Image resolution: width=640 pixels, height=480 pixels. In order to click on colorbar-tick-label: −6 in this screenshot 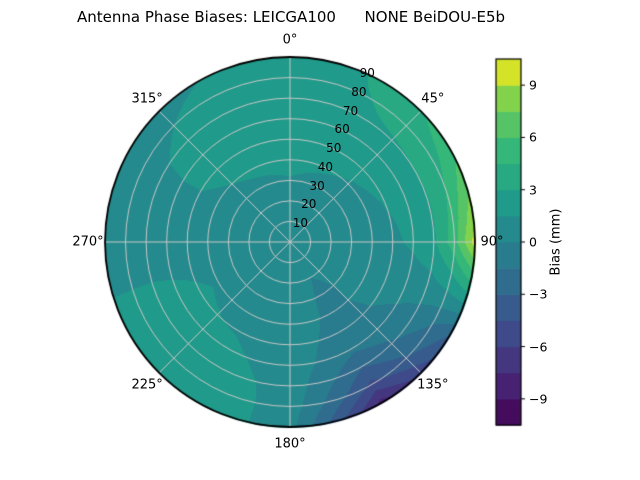, I will do `click(538, 347)`.